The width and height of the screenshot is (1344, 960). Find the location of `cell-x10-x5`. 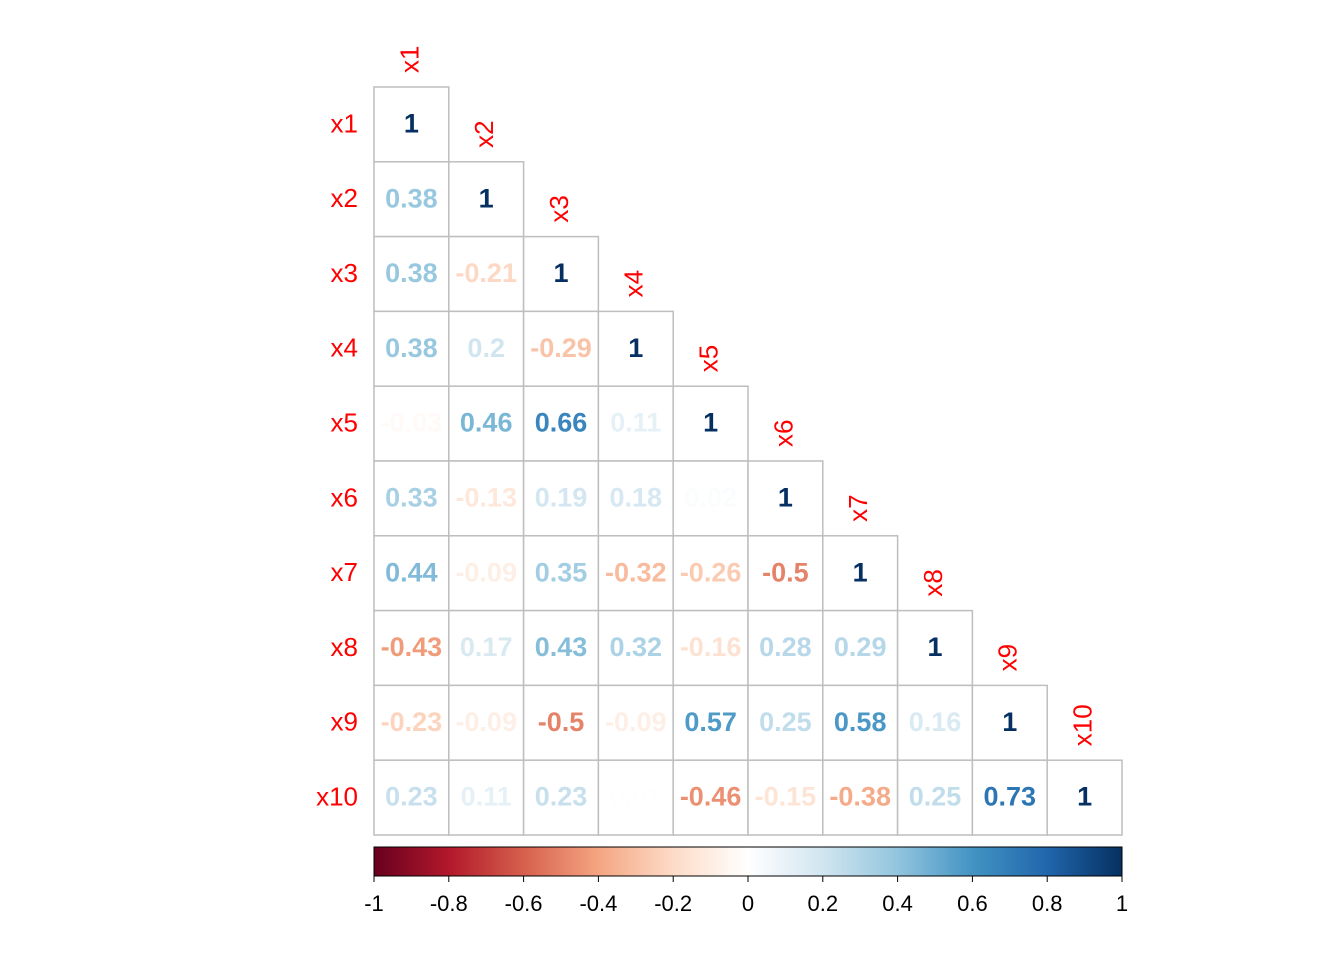

cell-x10-x5 is located at coordinates (710, 797).